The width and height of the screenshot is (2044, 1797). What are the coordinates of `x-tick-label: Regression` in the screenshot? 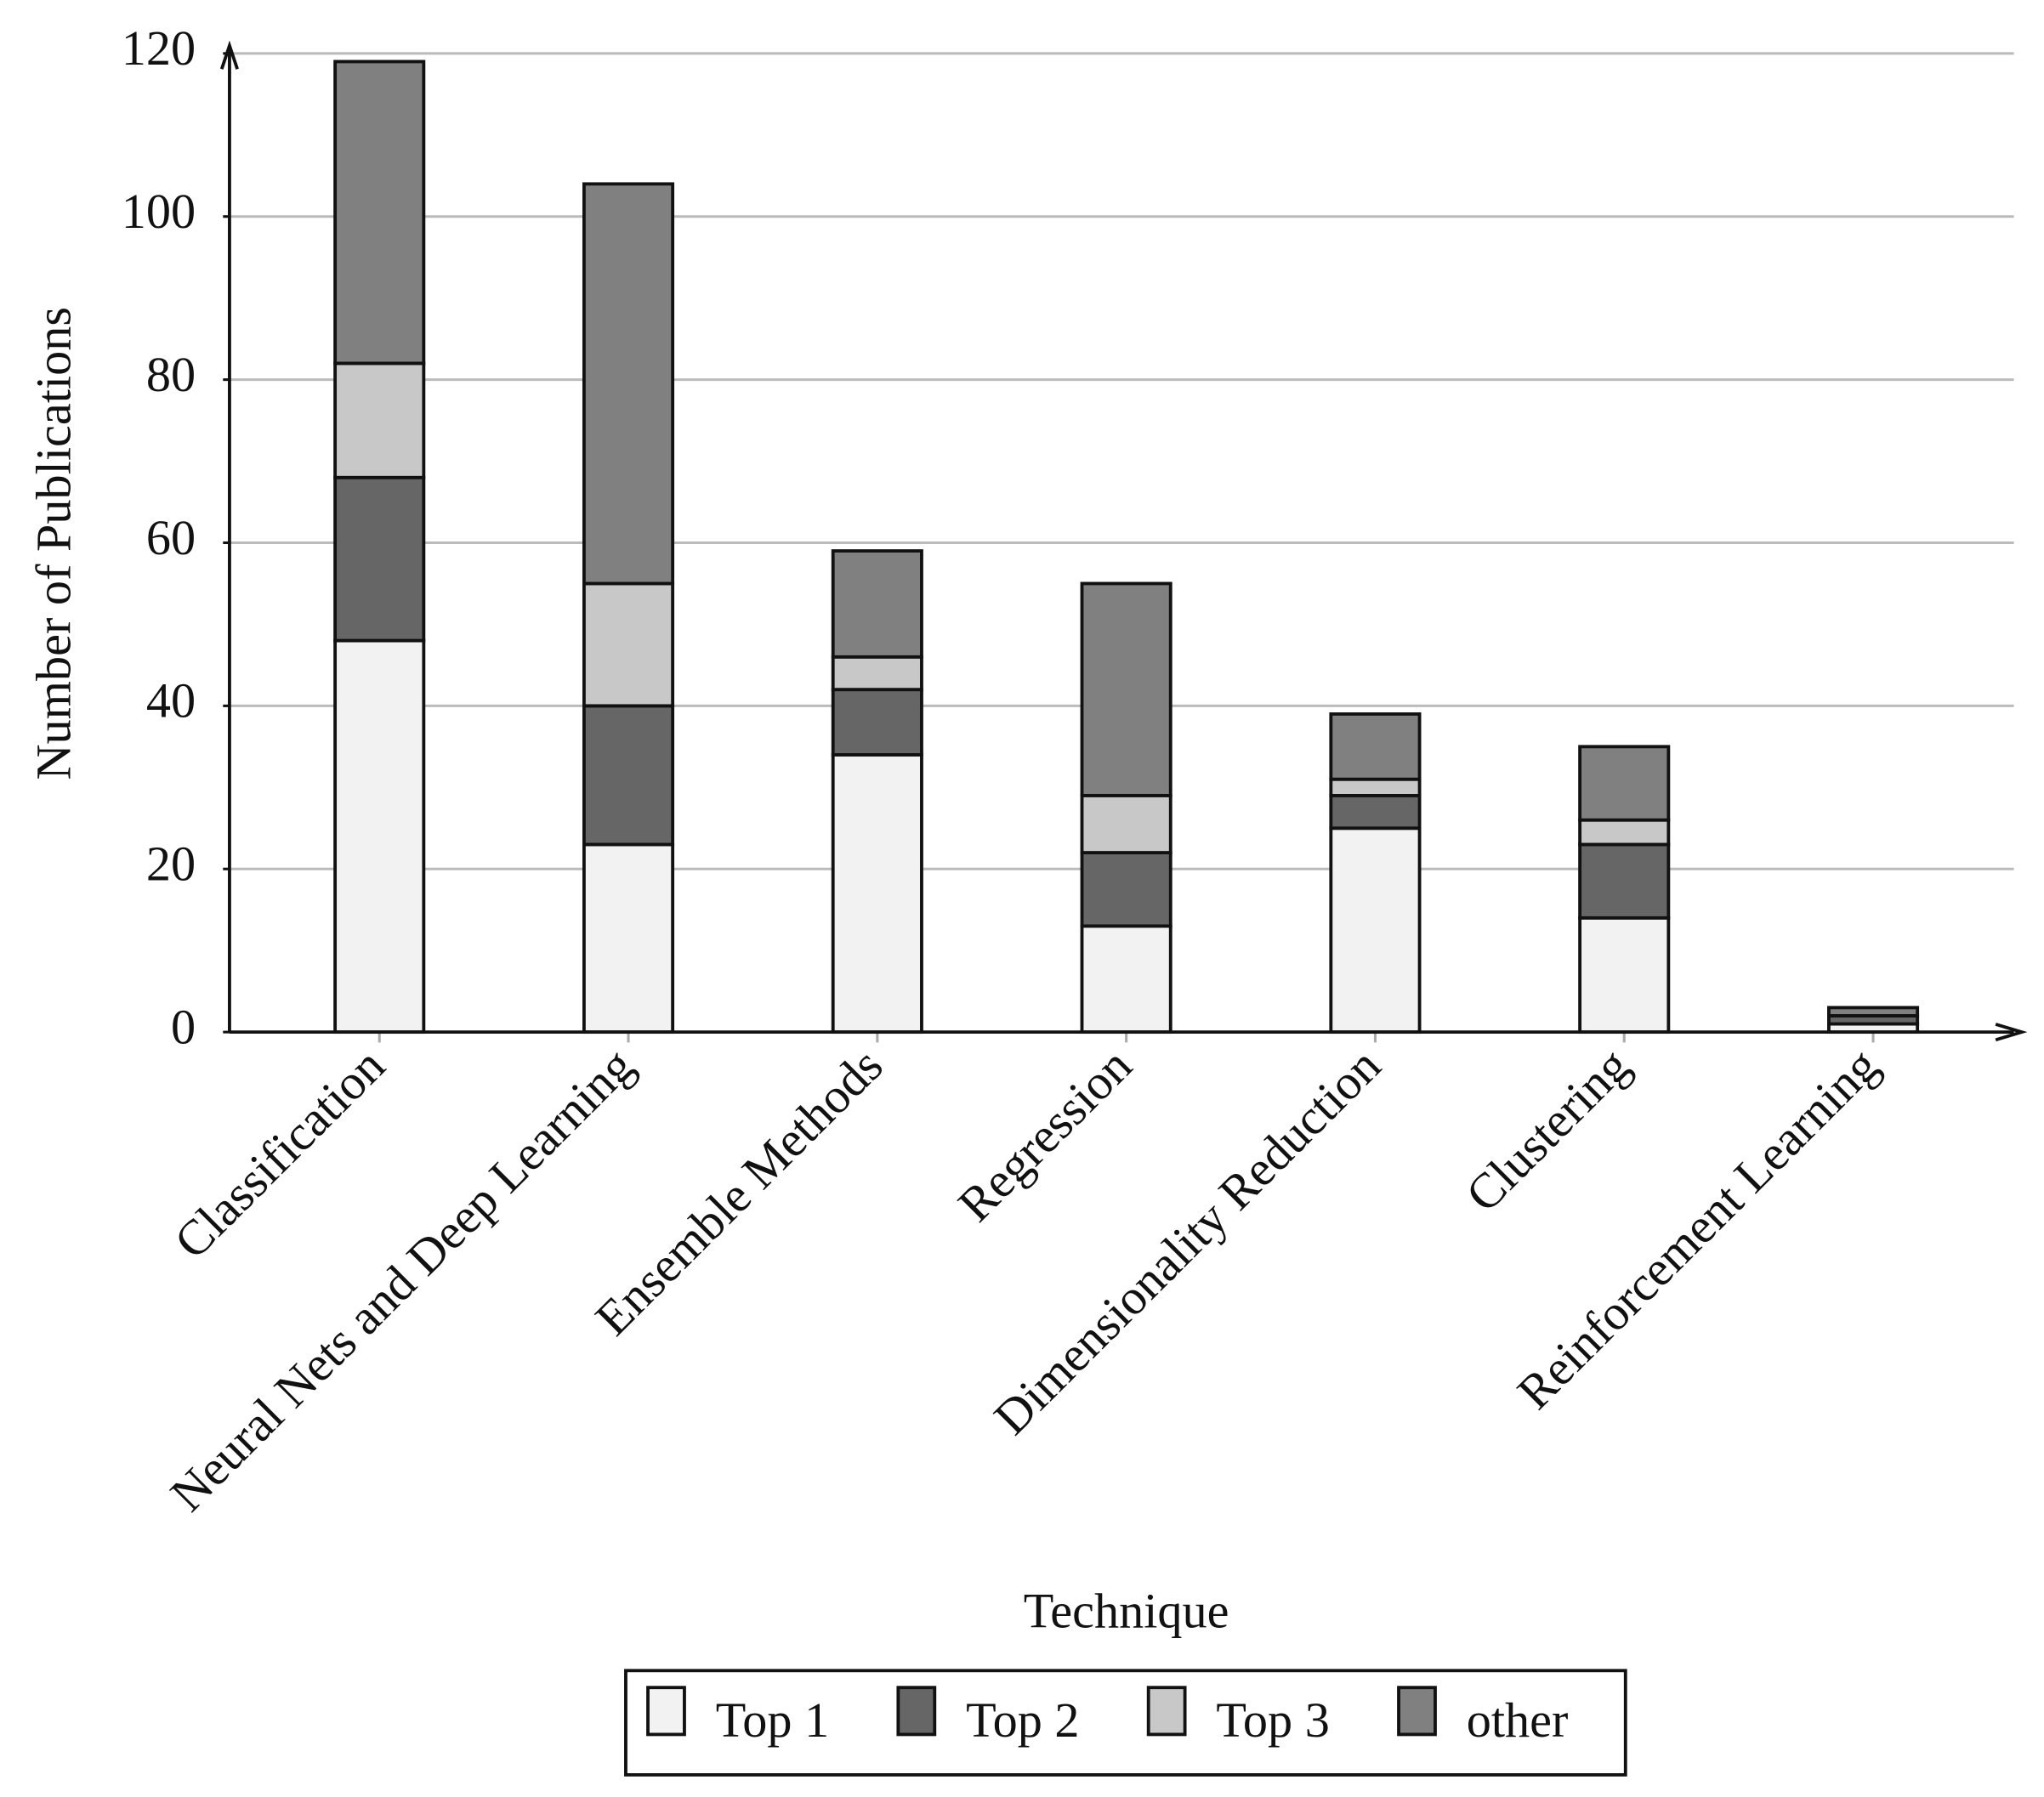 It's located at (1044, 1135).